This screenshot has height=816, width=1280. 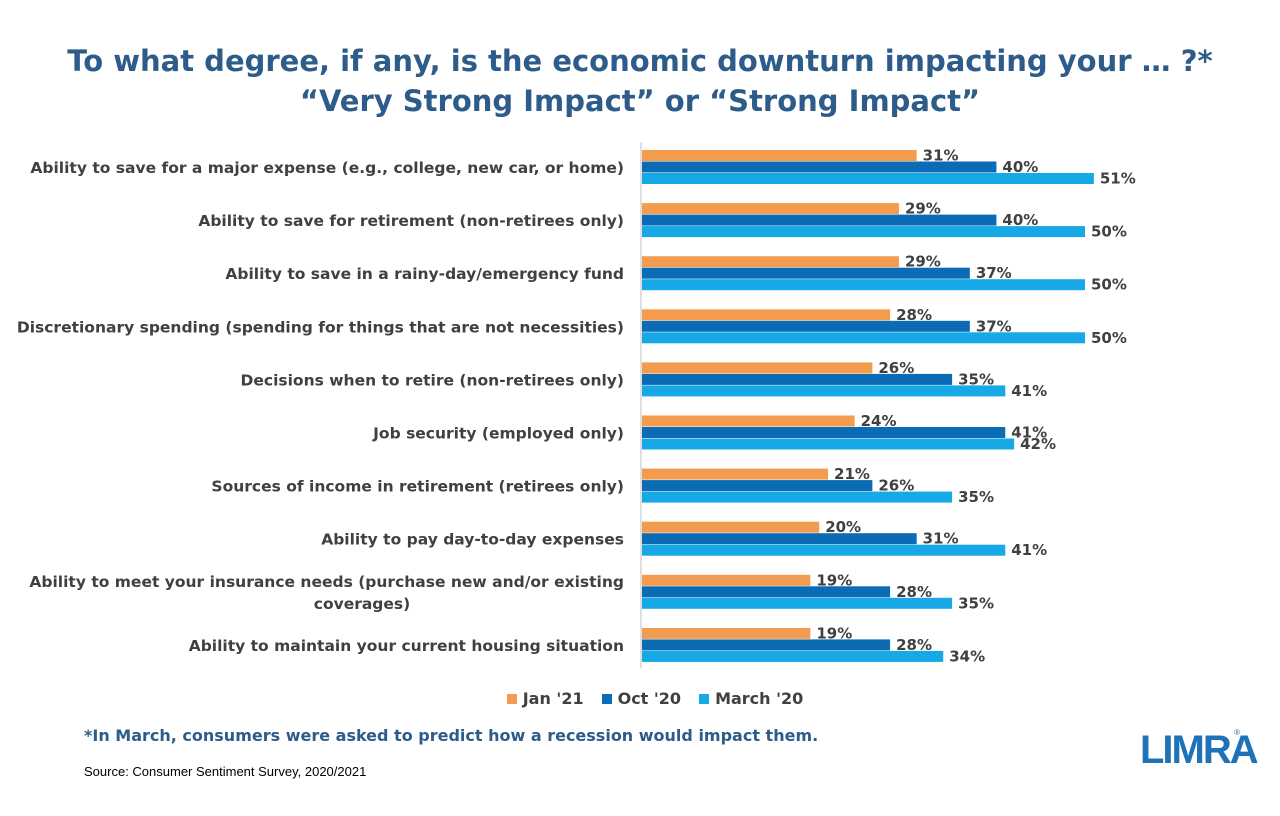 I want to click on data-label-jan-21-3: 29%, so click(x=923, y=262).